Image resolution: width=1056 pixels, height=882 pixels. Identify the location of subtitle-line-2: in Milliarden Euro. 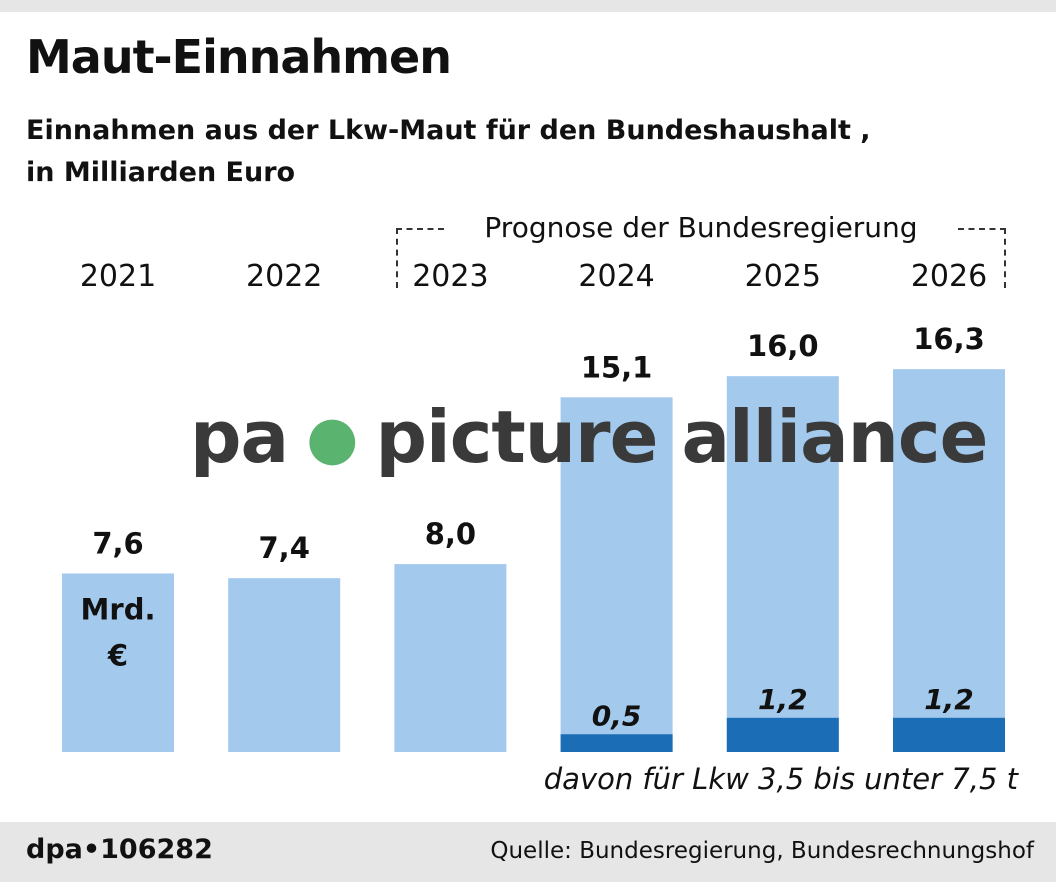
(161, 172).